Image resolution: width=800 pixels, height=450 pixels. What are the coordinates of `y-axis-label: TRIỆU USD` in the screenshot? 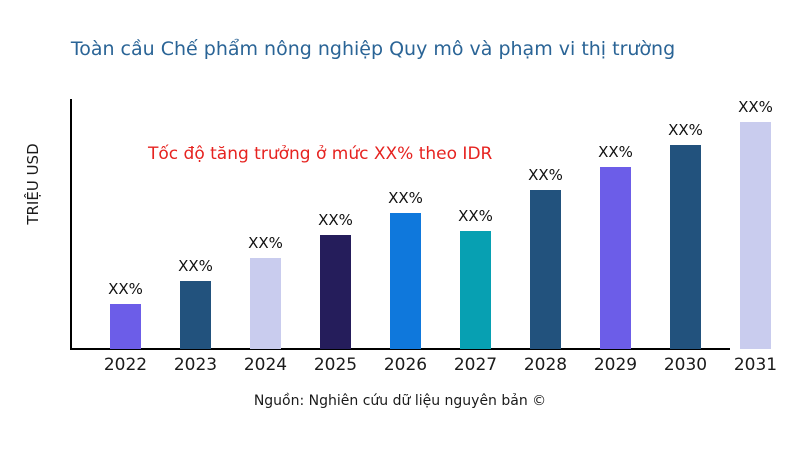 It's located at (33, 184).